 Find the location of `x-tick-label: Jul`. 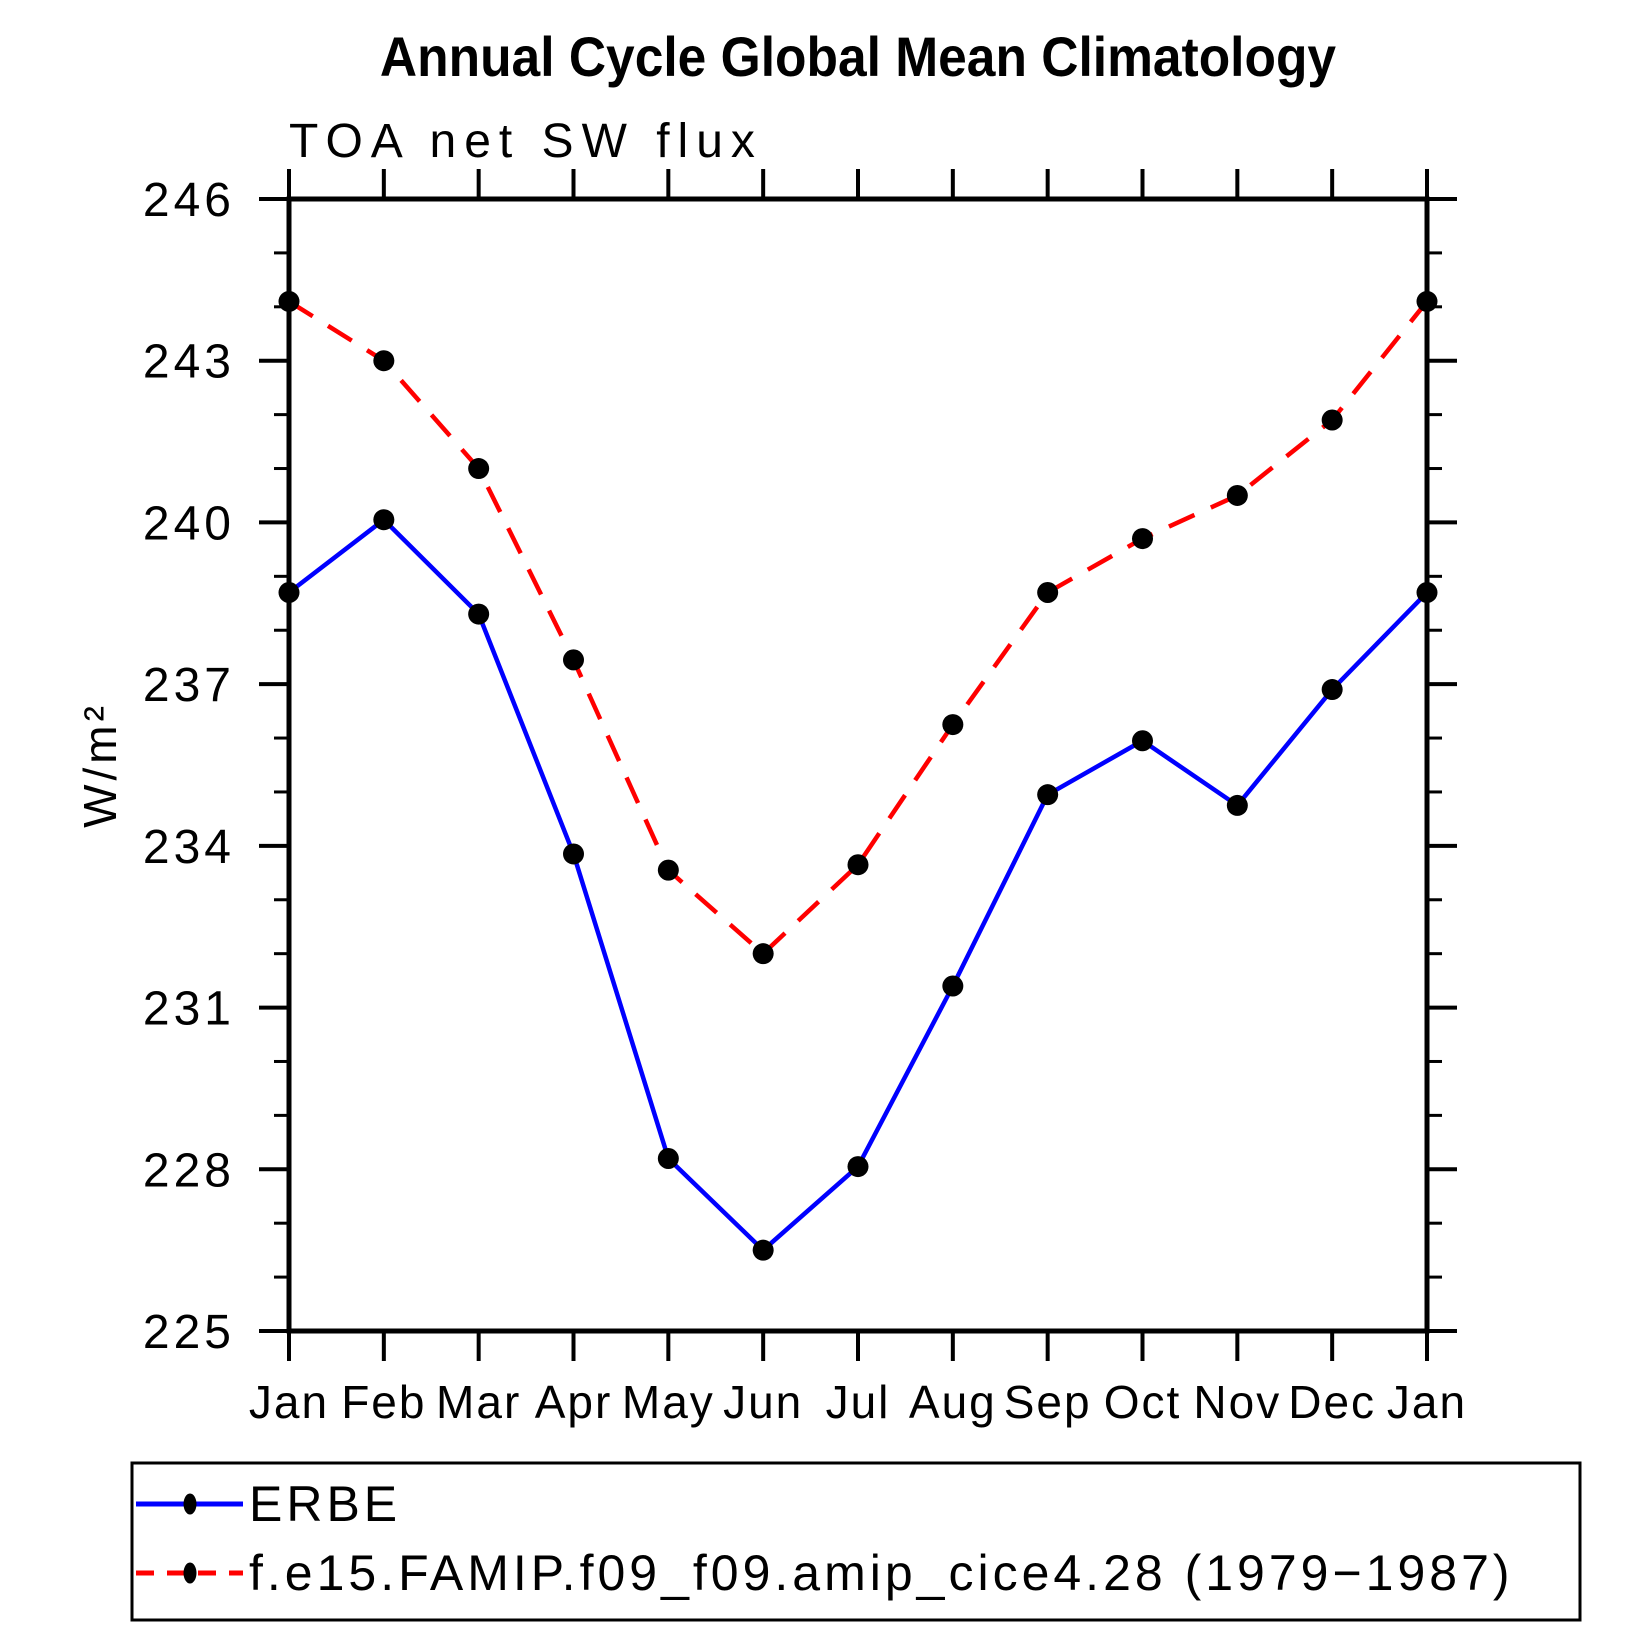

x-tick-label: Jul is located at coordinates (858, 1402).